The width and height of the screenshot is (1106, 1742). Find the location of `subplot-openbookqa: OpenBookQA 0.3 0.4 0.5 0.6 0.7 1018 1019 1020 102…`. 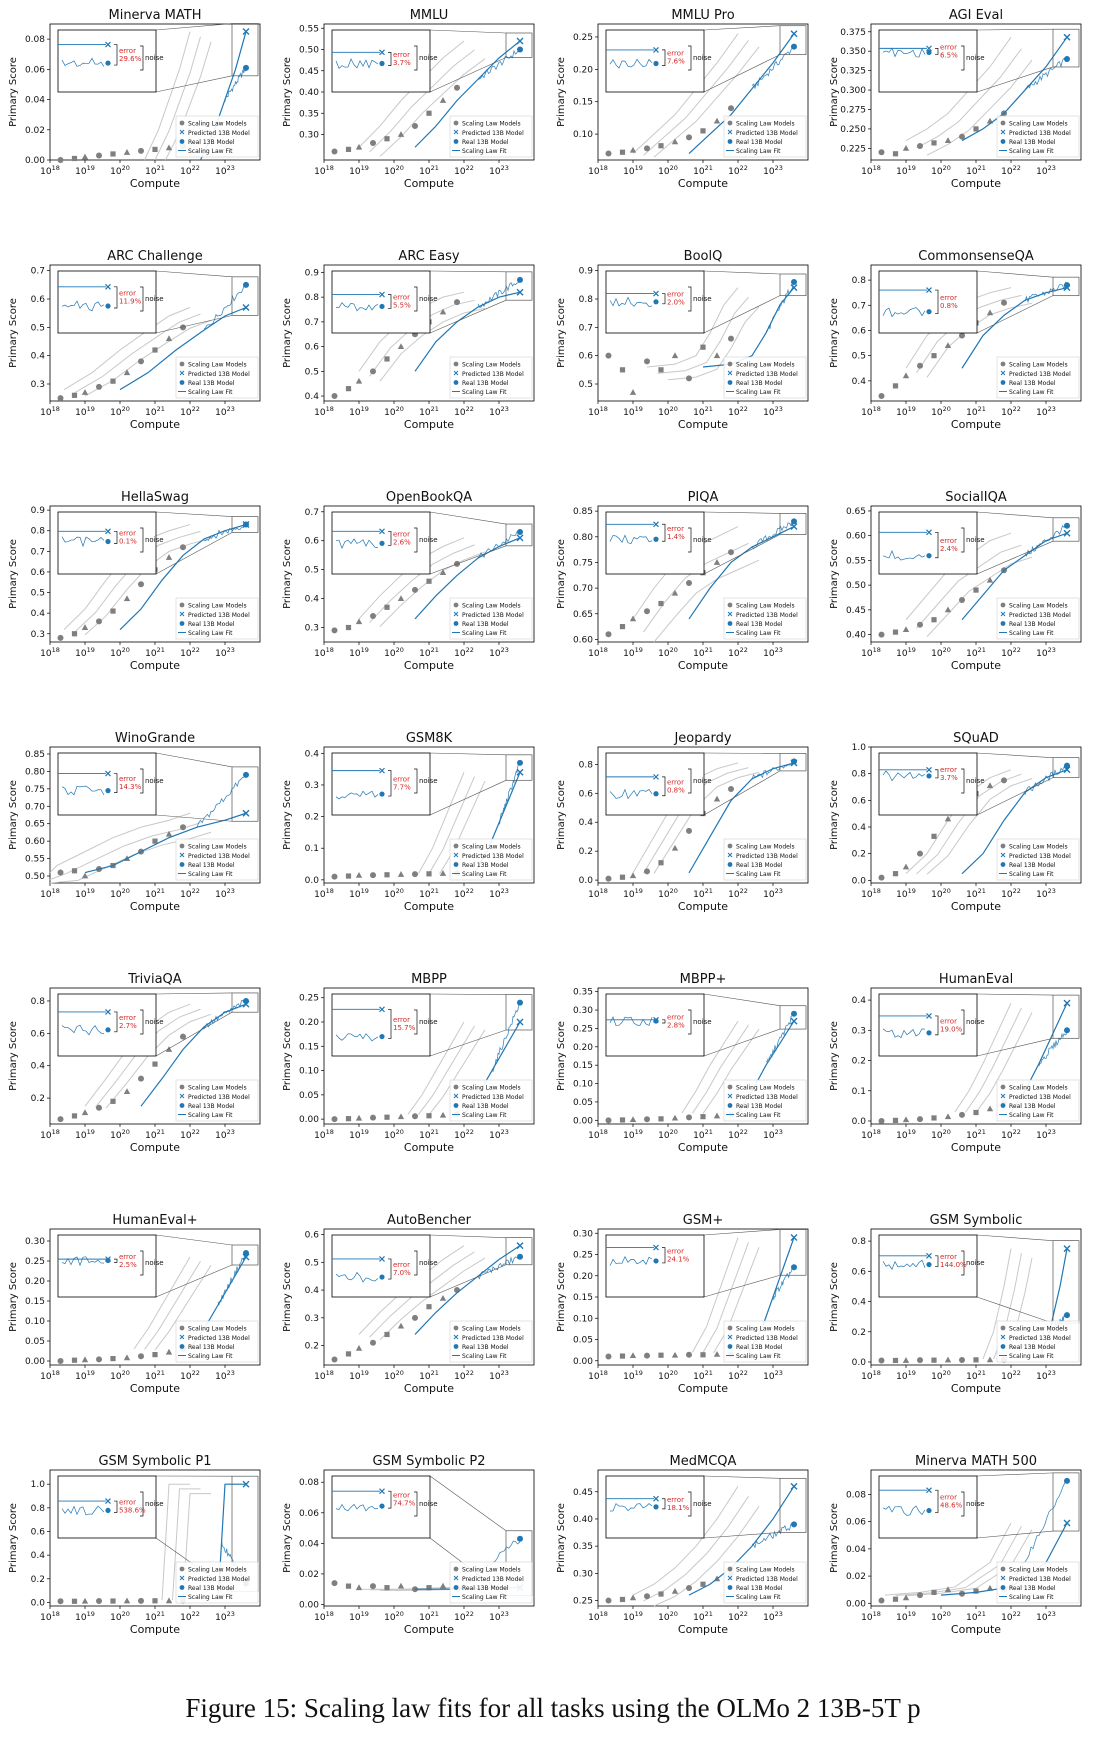

subplot-openbookqa: OpenBookQA 0.3 0.4 0.5 0.6 0.7 1018 1019 1020 102… is located at coordinates (408, 581).